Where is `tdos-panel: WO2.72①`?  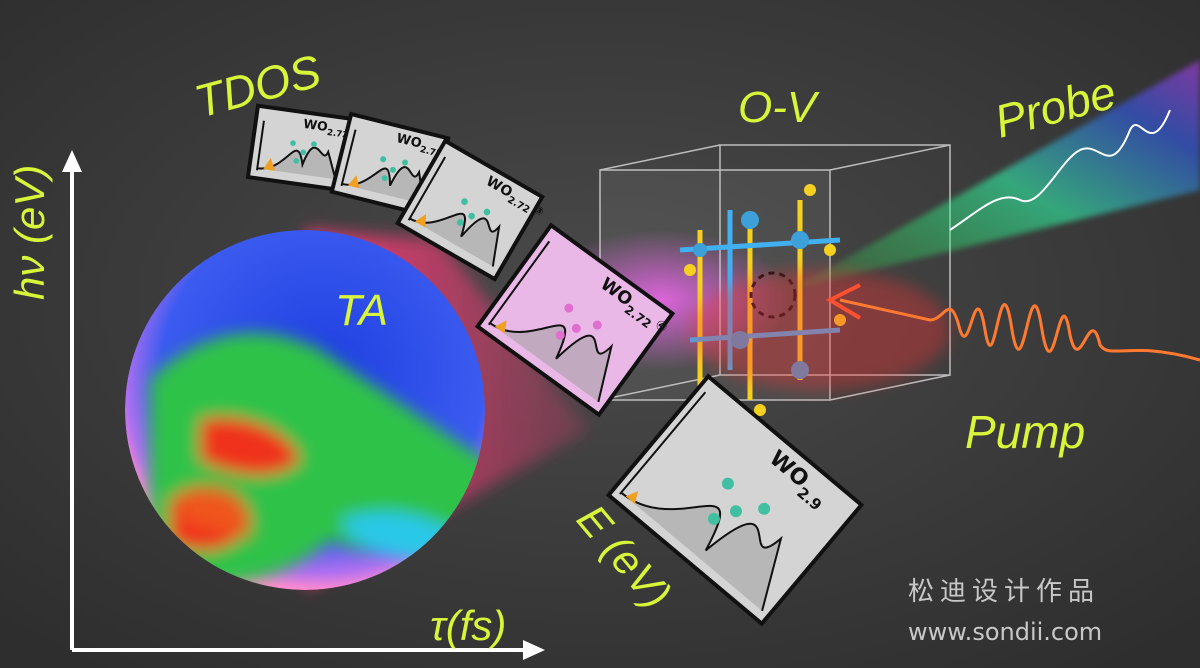 tdos-panel: WO2.72① is located at coordinates (303, 148).